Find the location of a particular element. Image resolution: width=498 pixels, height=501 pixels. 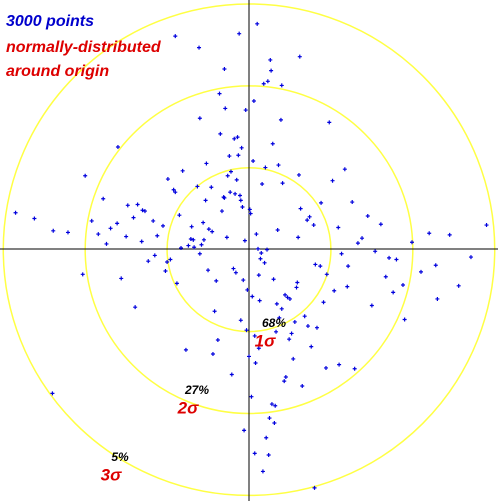

annotation: 3000 points is located at coordinates (50, 21).